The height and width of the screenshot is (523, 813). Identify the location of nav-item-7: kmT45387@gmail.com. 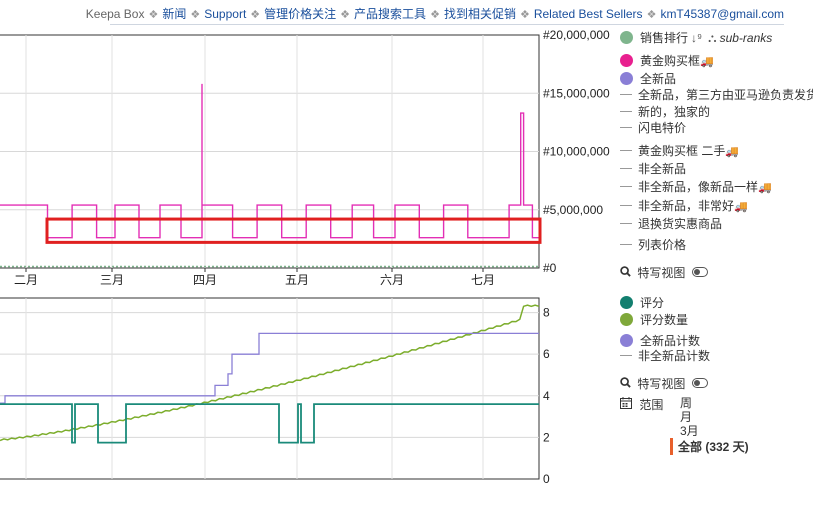
(722, 14).